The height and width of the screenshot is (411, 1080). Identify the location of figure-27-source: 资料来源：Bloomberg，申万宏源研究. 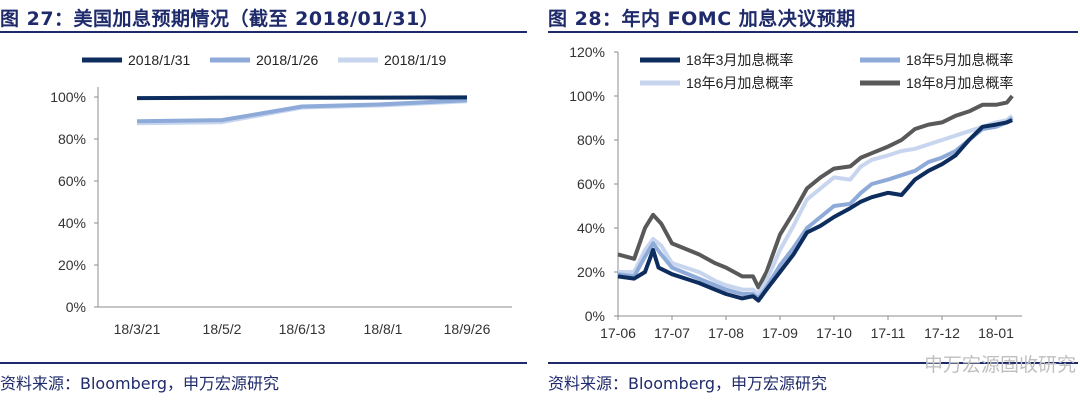
(140, 383).